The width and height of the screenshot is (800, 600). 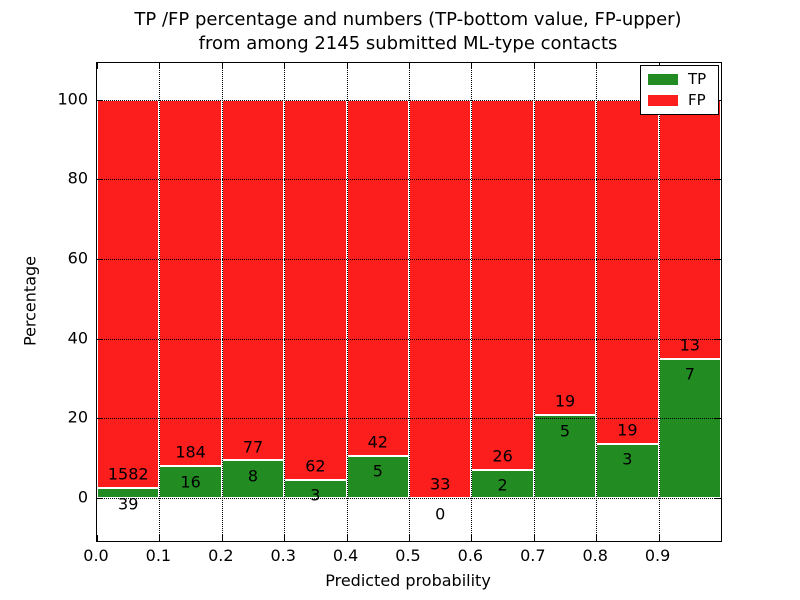 I want to click on x-tick-label: 0.1, so click(x=158, y=555).